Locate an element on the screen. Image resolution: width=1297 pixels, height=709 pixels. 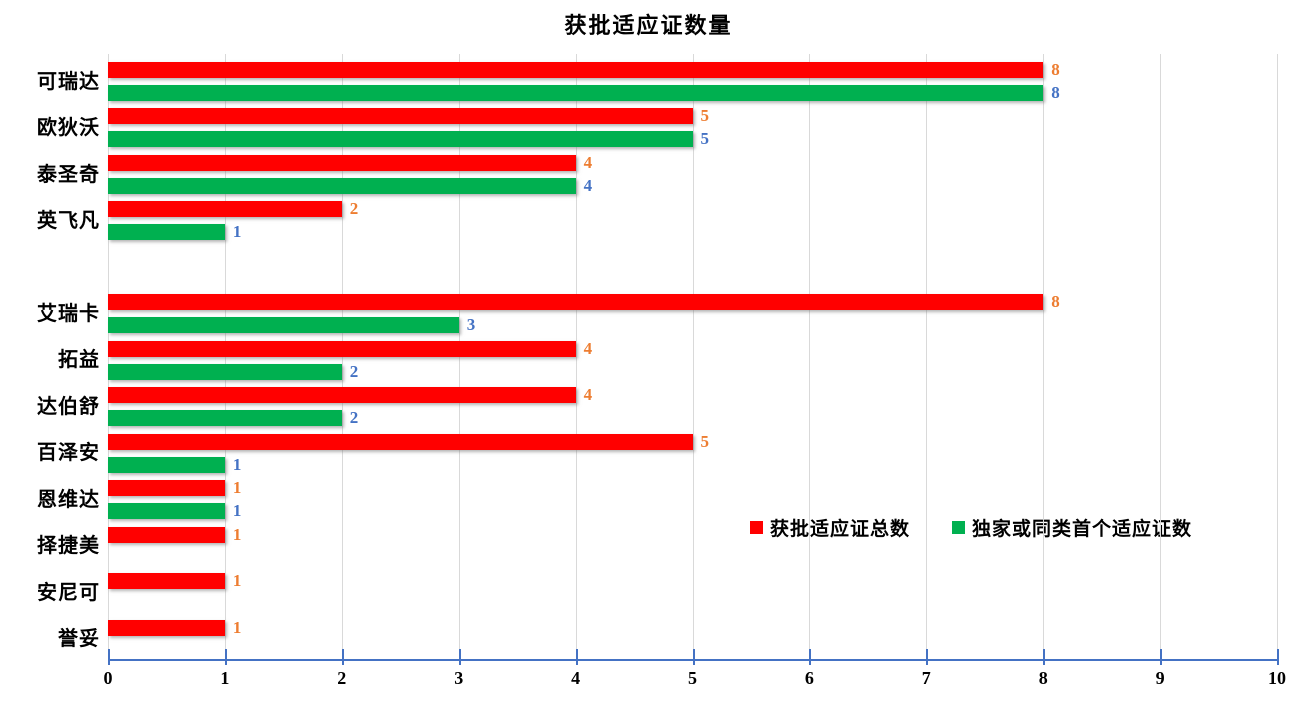
category-label: 安尼可 is located at coordinates (68, 592).